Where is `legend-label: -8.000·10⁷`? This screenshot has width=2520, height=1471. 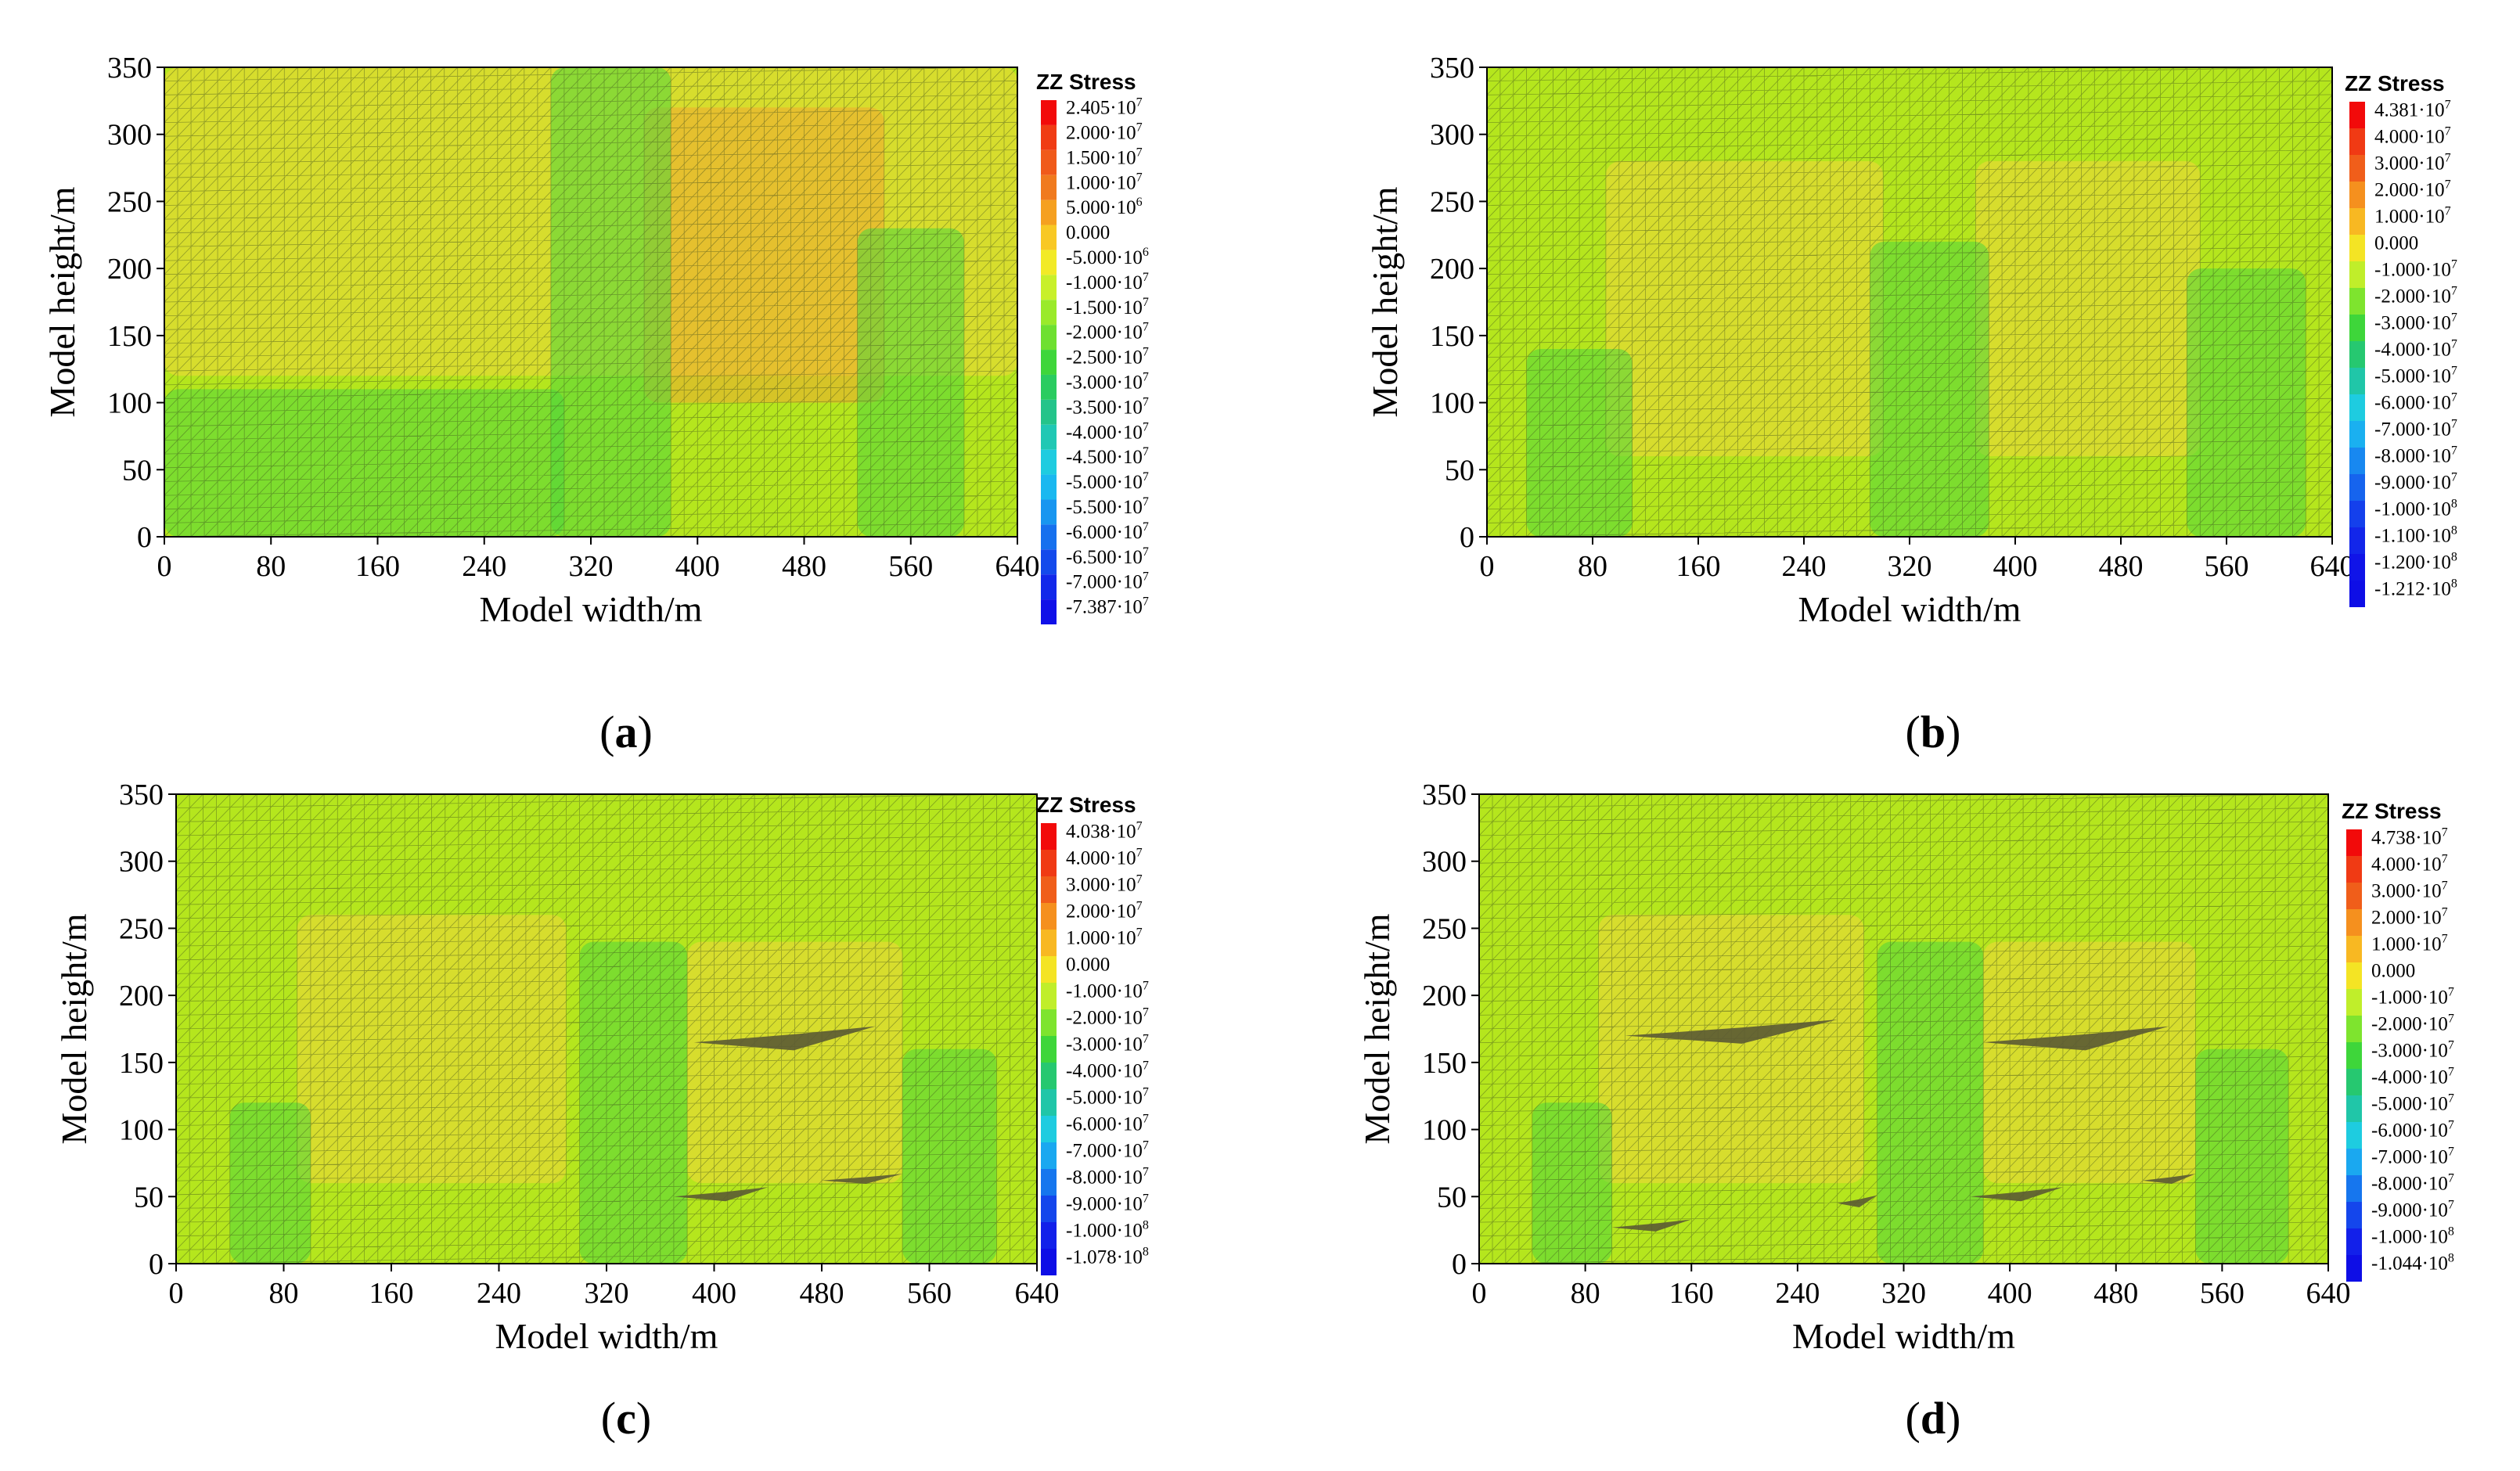 legend-label: -8.000·10⁷ is located at coordinates (2415, 456).